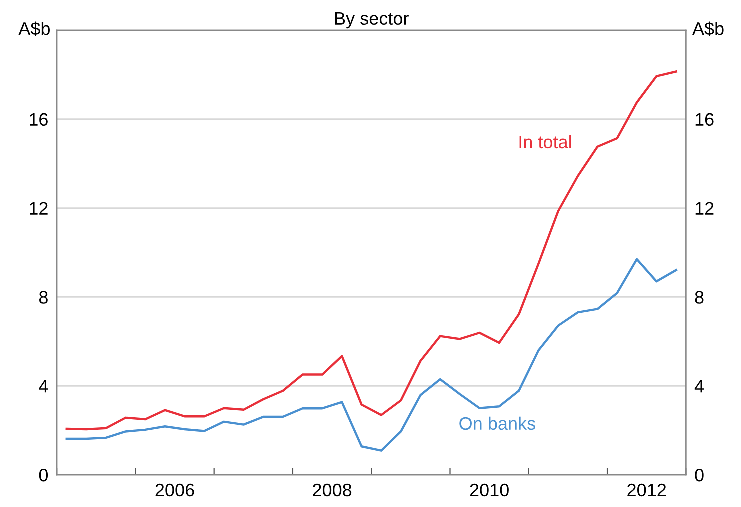 The image size is (741, 507). I want to click on y-tick-label: 0, so click(43, 475).